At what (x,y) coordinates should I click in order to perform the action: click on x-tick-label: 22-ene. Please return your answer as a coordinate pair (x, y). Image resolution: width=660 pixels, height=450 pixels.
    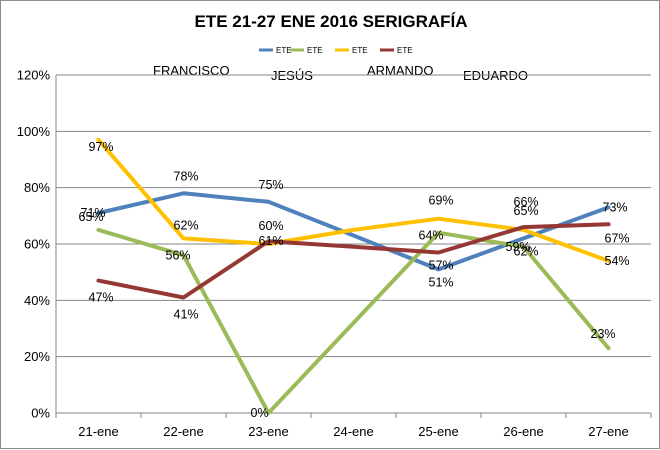
    Looking at the image, I should click on (183, 431).